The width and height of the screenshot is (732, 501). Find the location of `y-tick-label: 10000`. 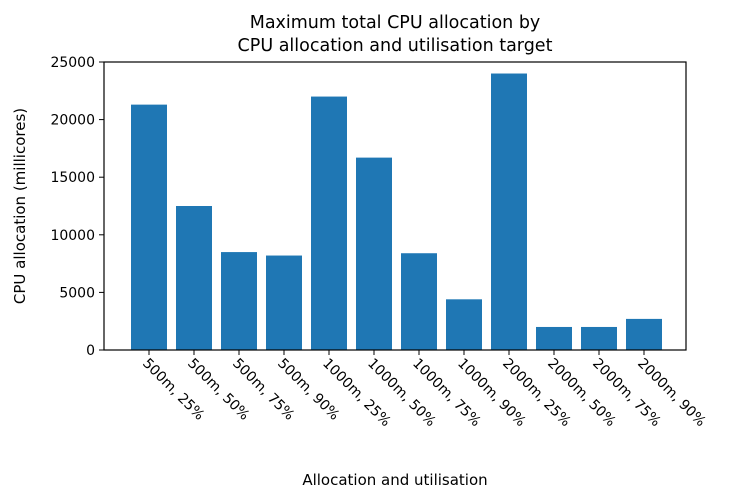

y-tick-label: 10000 is located at coordinates (72, 236).